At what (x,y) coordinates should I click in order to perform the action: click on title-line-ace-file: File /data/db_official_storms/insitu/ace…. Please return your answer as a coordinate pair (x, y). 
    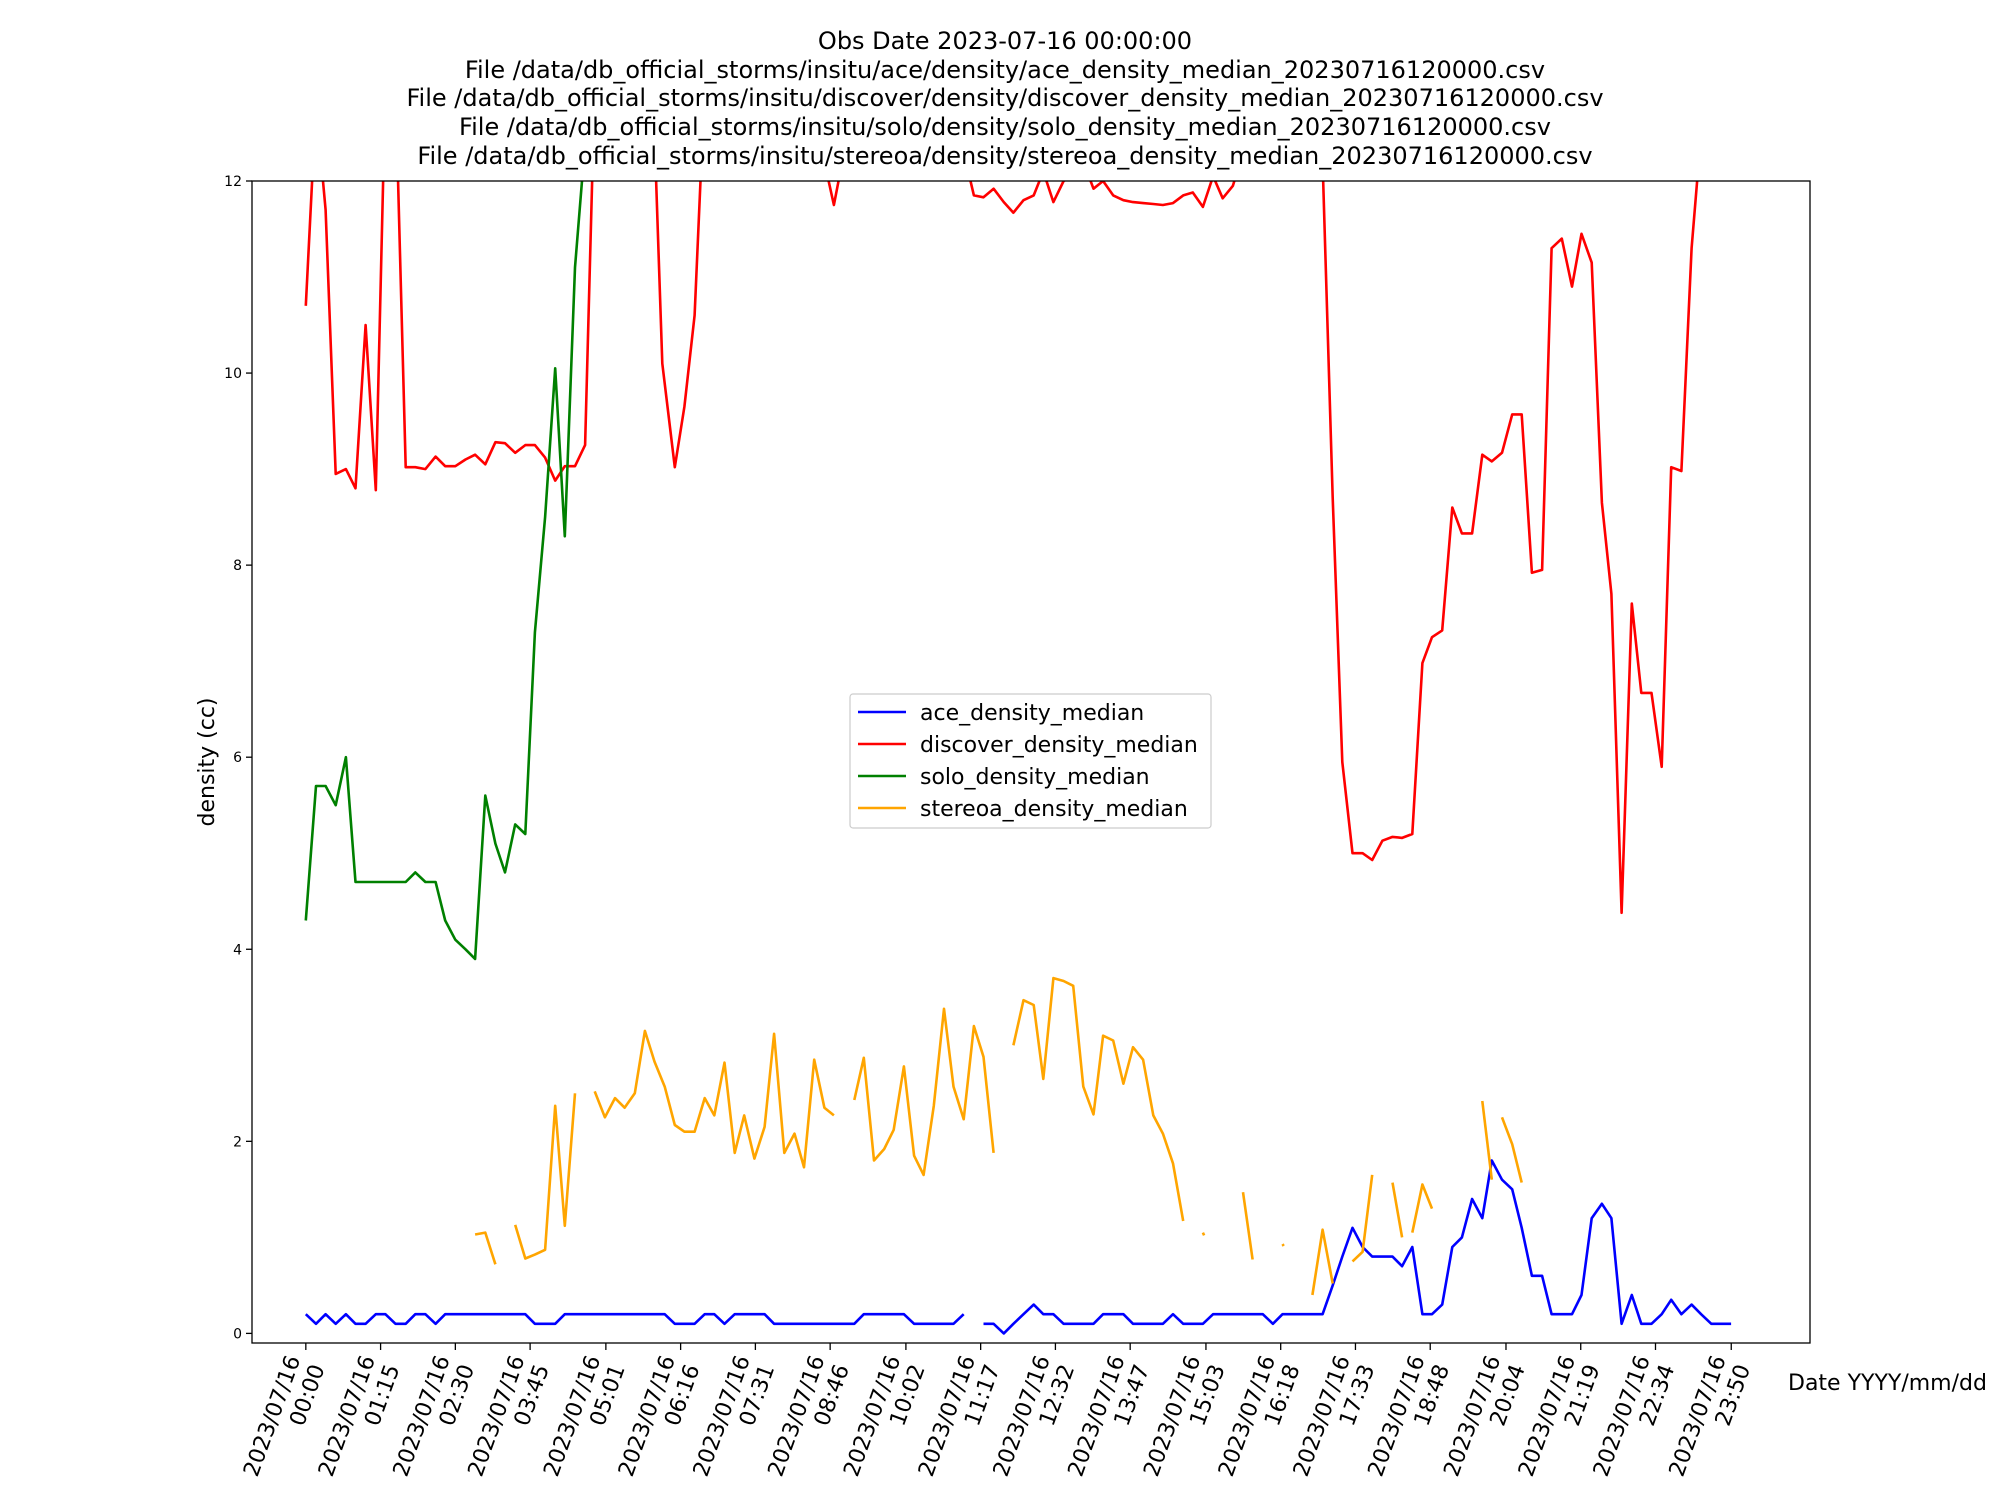
    Looking at the image, I should click on (1005, 70).